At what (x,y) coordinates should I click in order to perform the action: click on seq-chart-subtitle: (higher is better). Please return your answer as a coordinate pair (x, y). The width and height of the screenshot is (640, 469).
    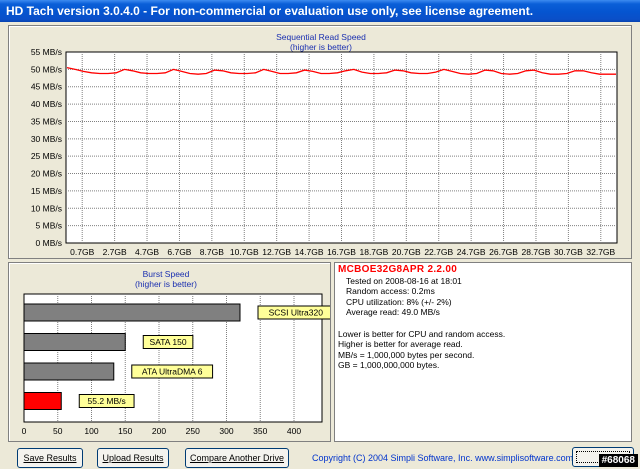
    Looking at the image, I should click on (321, 47).